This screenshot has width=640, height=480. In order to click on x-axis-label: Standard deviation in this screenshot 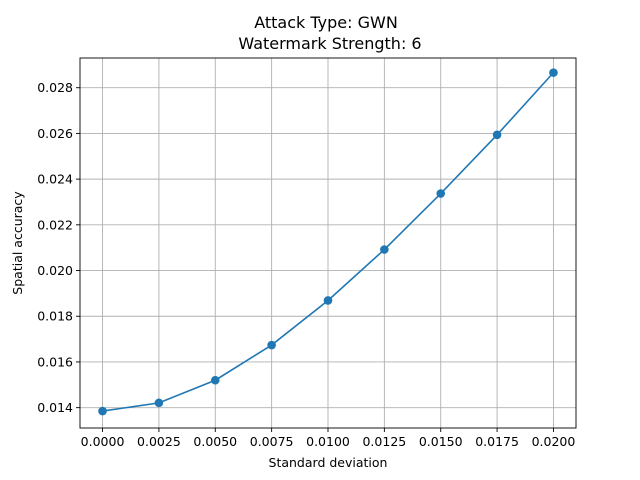, I will do `click(328, 462)`.